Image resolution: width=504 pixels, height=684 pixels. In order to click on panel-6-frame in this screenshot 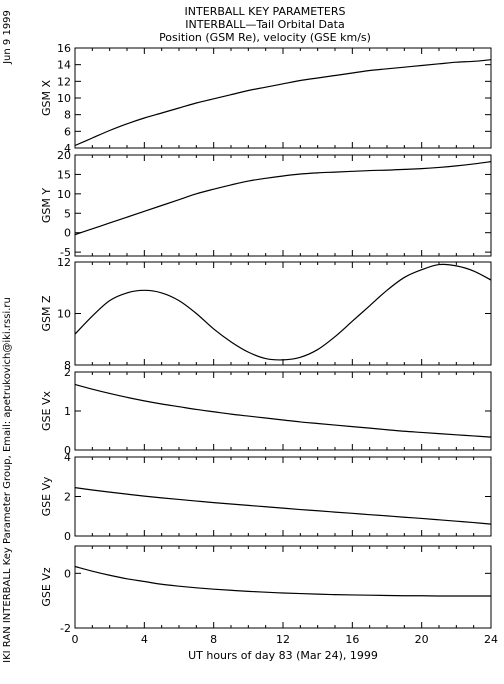, I will do `click(283, 587)`.